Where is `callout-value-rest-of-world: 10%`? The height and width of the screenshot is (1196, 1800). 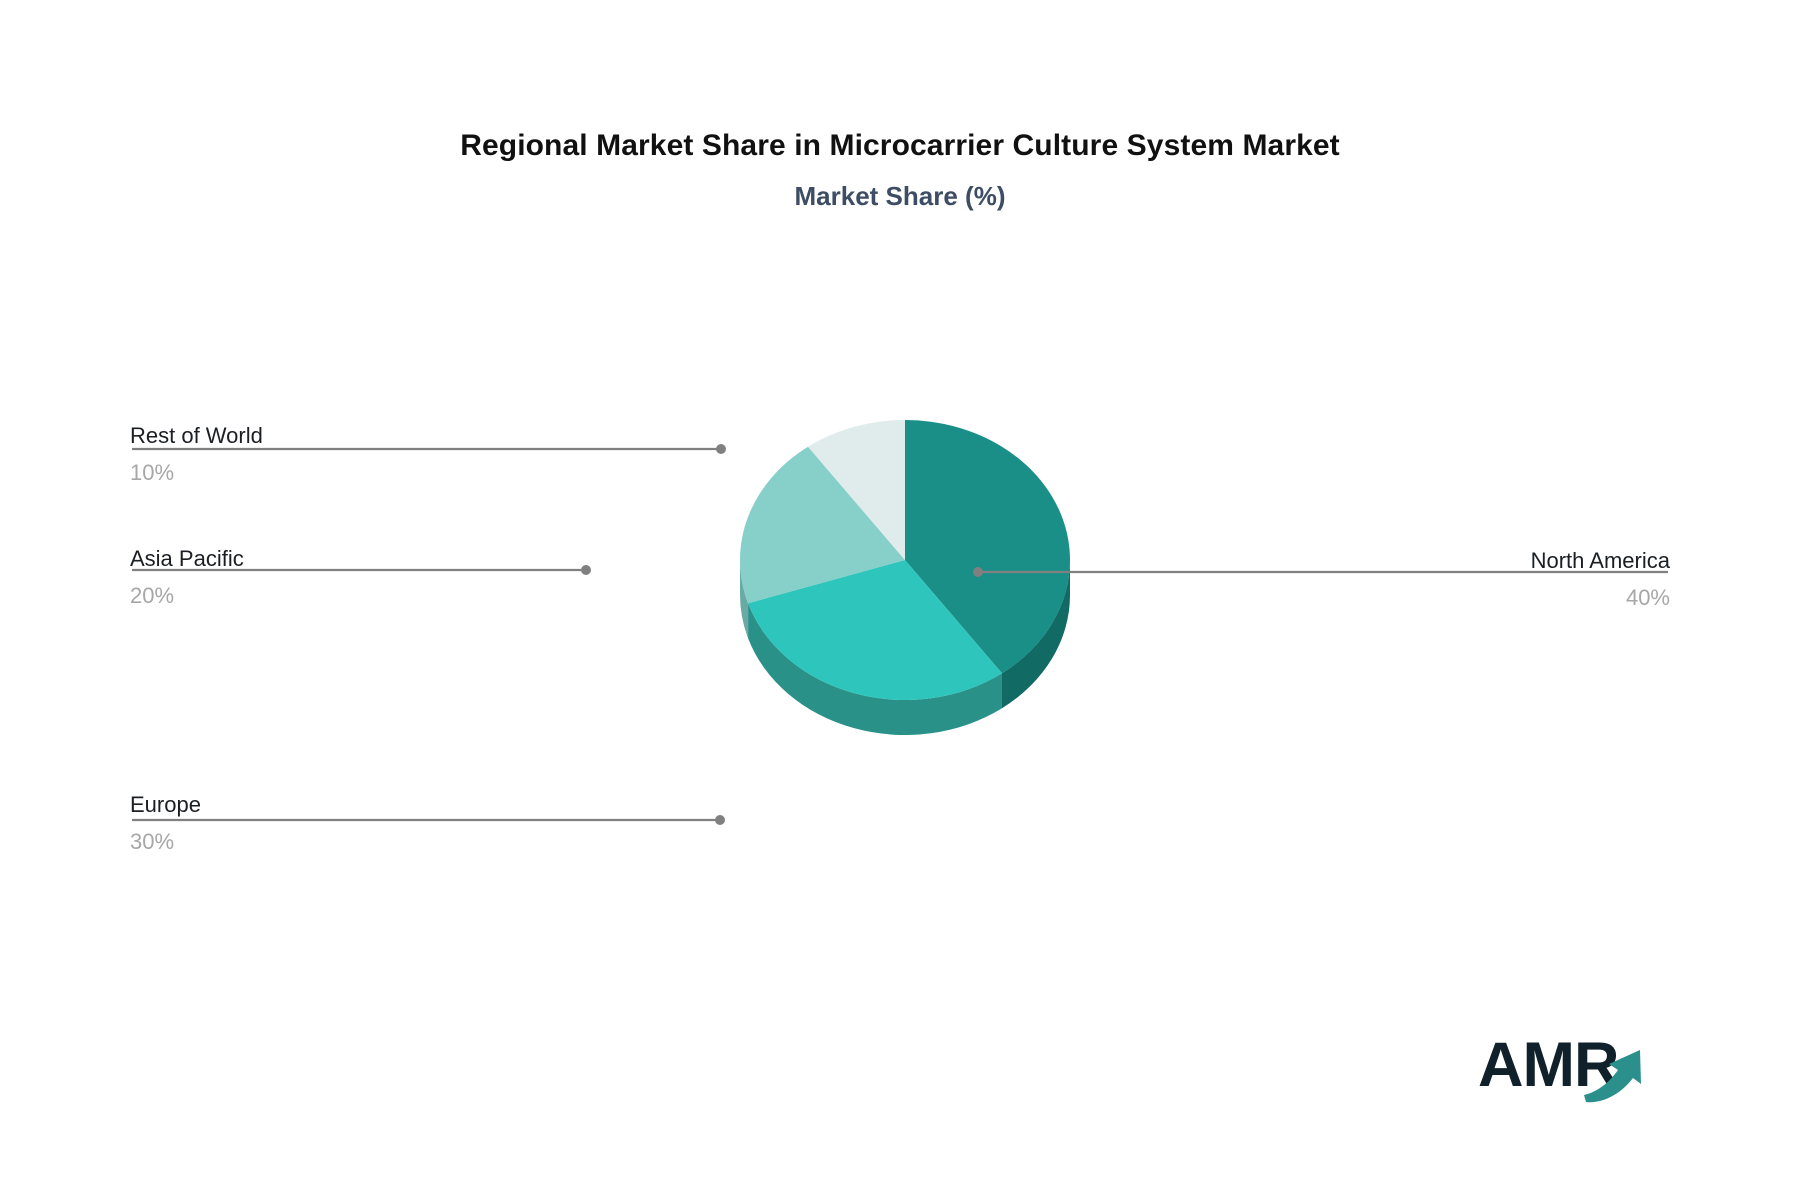 callout-value-rest-of-world: 10% is located at coordinates (152, 472).